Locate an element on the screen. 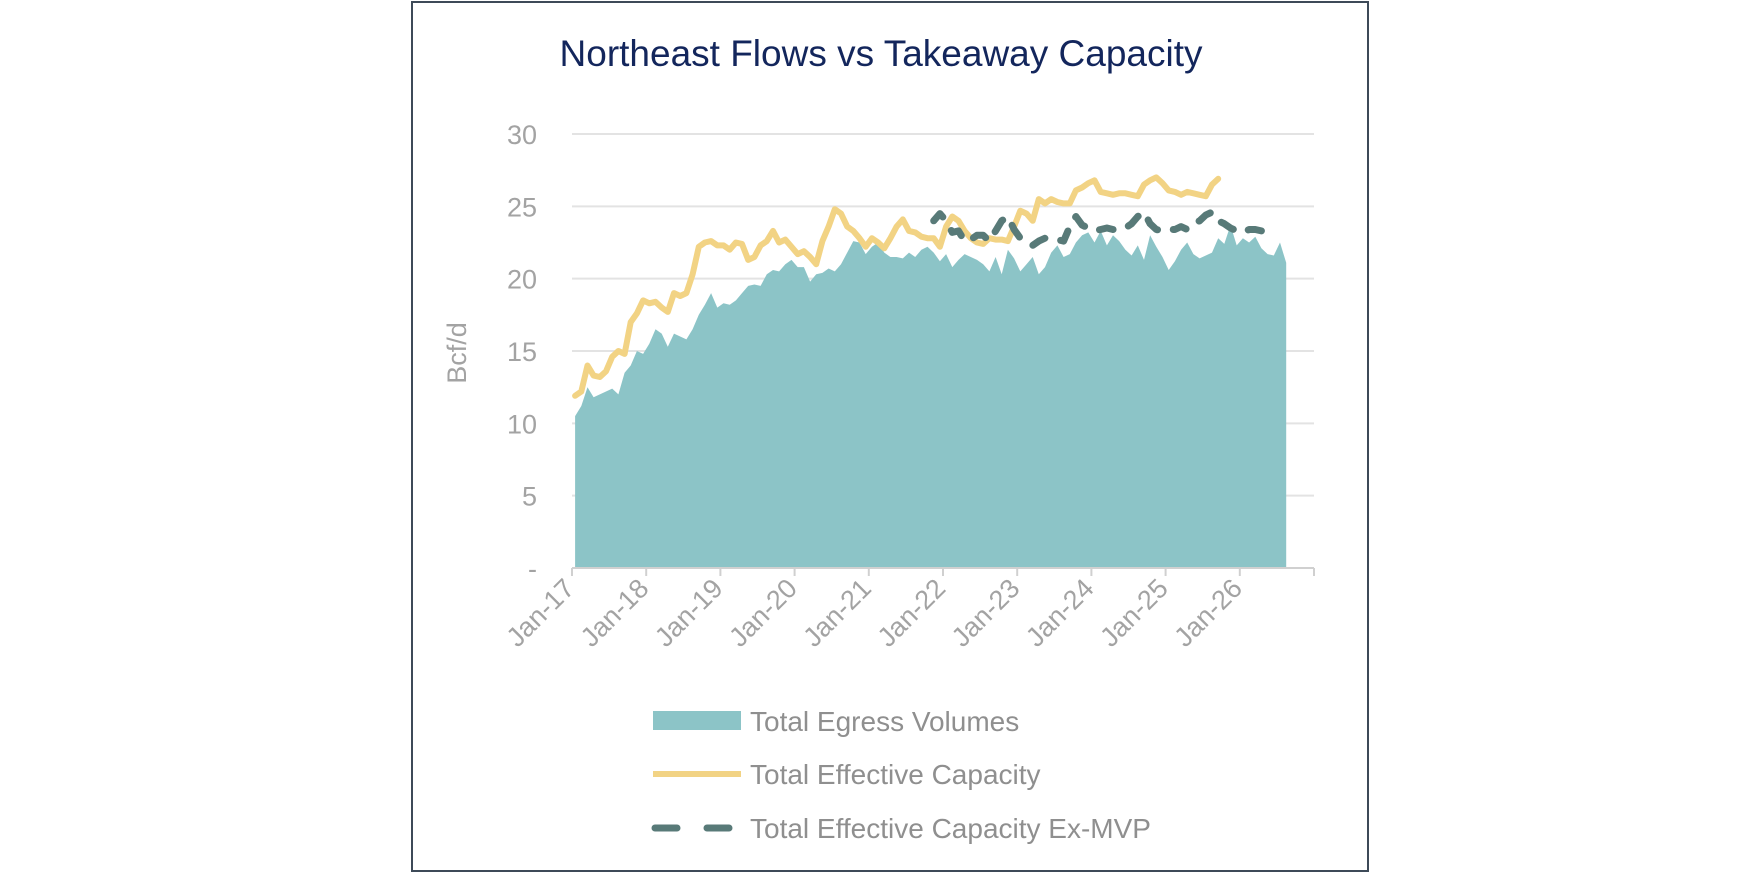  x-tick-label: Jan-19 is located at coordinates (689, 613).